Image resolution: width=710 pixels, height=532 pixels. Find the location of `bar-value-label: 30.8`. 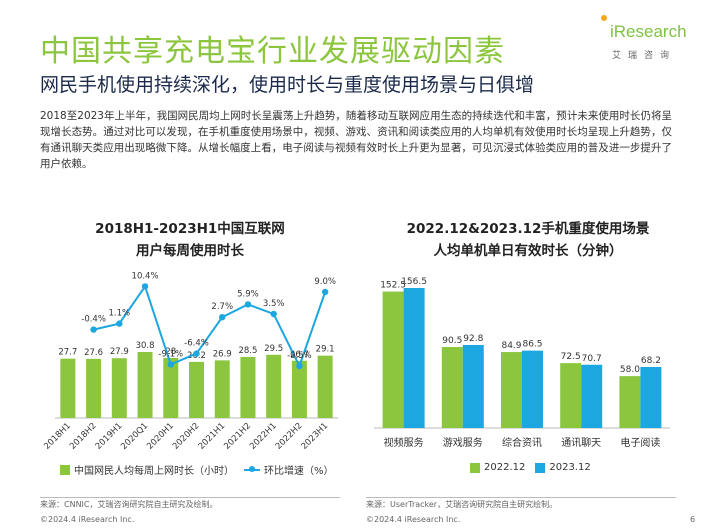

bar-value-label: 30.8 is located at coordinates (145, 346).